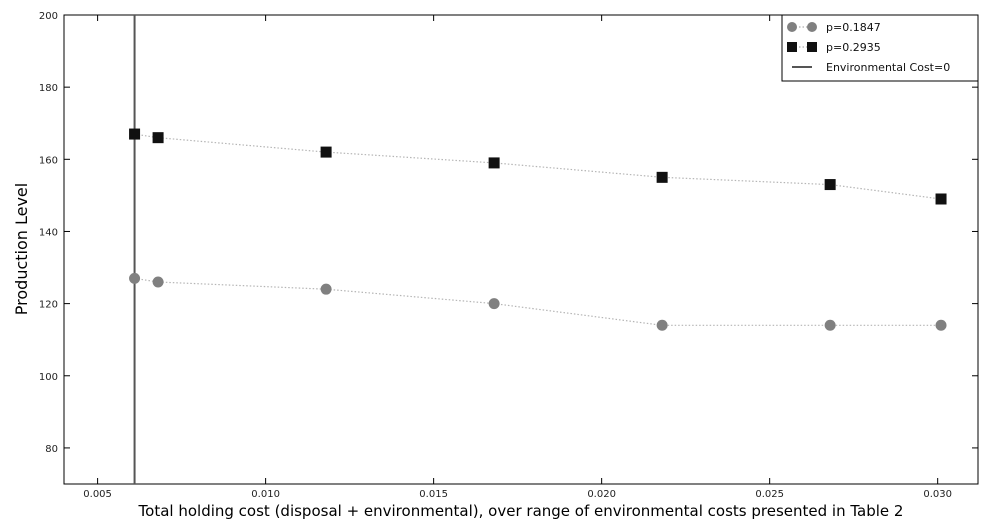  Describe the element at coordinates (433, 494) in the screenshot. I see `x-tick-label: 0.015` at that location.